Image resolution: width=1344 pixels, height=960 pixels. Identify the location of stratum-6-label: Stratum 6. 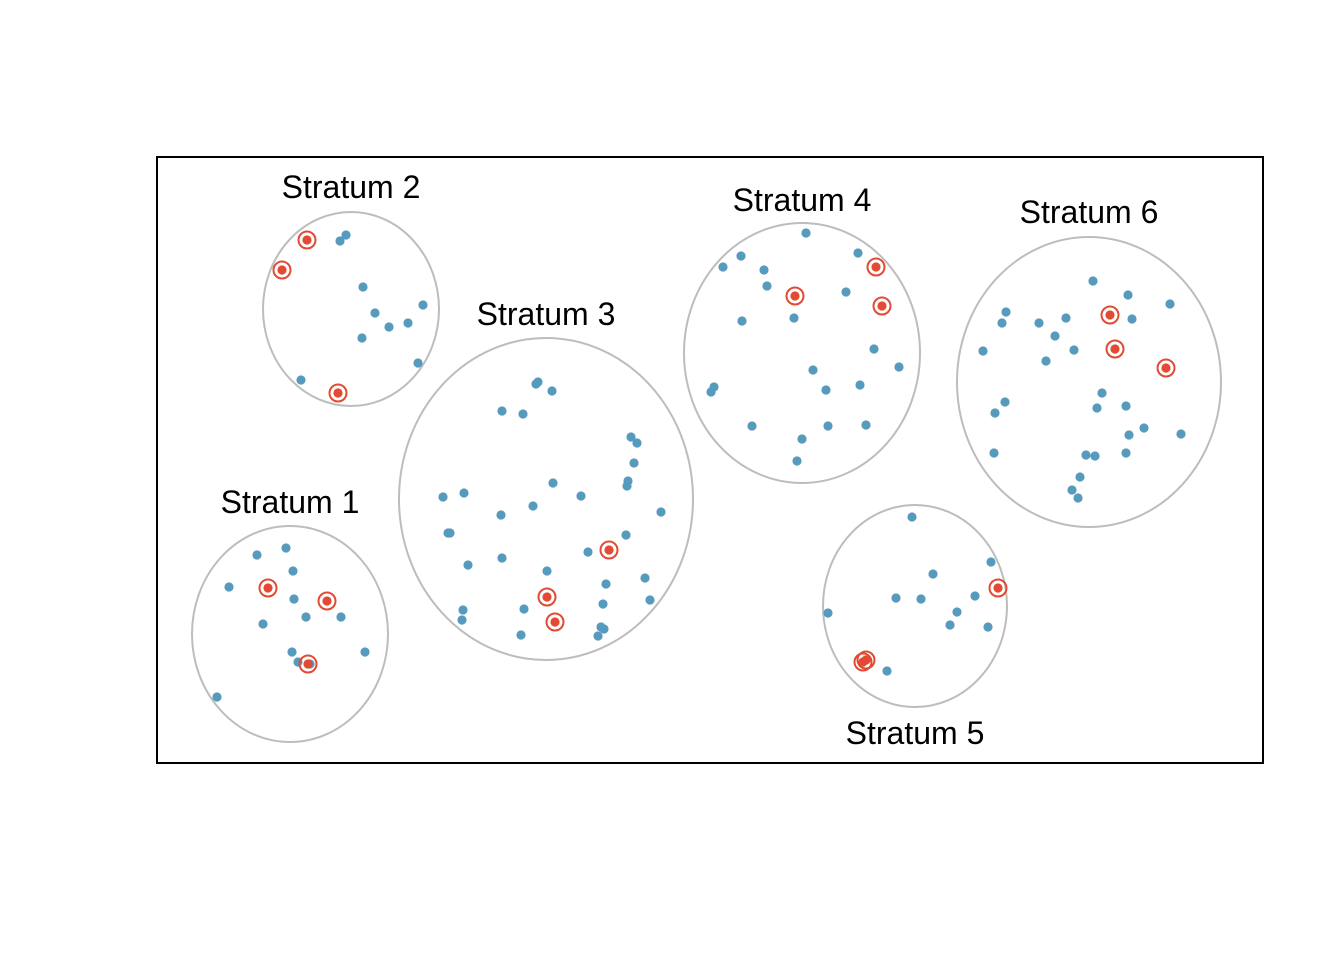
(1089, 212).